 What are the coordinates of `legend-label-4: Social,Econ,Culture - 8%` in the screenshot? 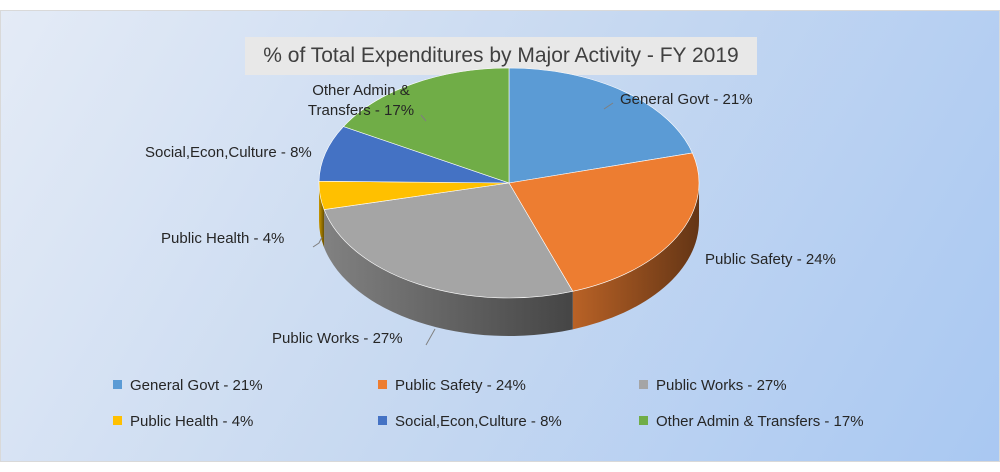 It's located at (478, 421).